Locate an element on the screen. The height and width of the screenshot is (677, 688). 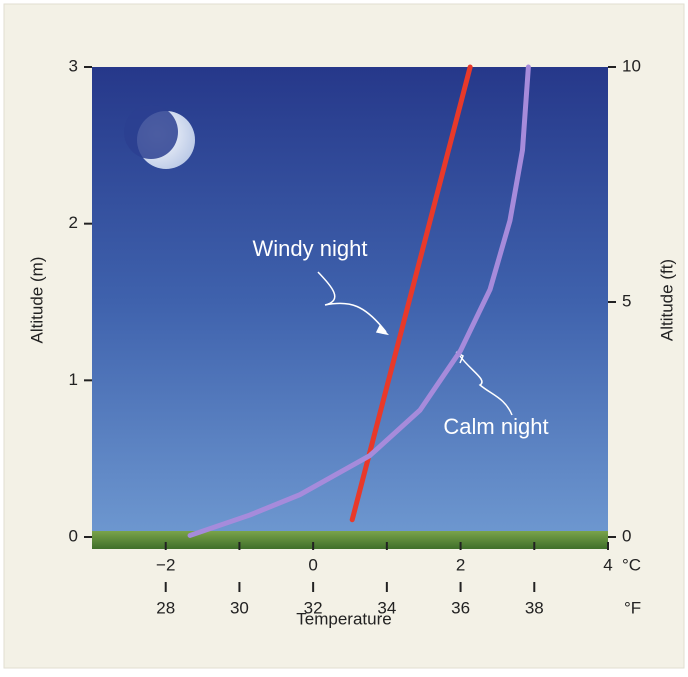
y-tick-label: 2 is located at coordinates (73, 222).